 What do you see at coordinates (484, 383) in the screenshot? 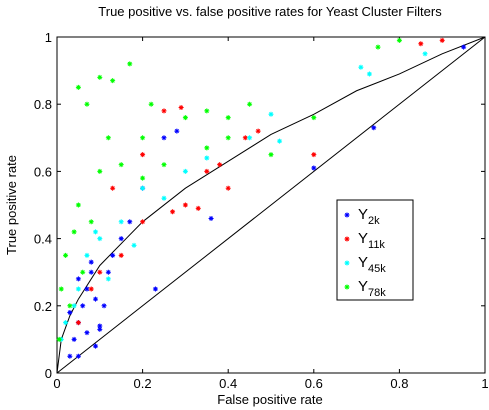
I see `x-tick-label: 1` at bounding box center [484, 383].